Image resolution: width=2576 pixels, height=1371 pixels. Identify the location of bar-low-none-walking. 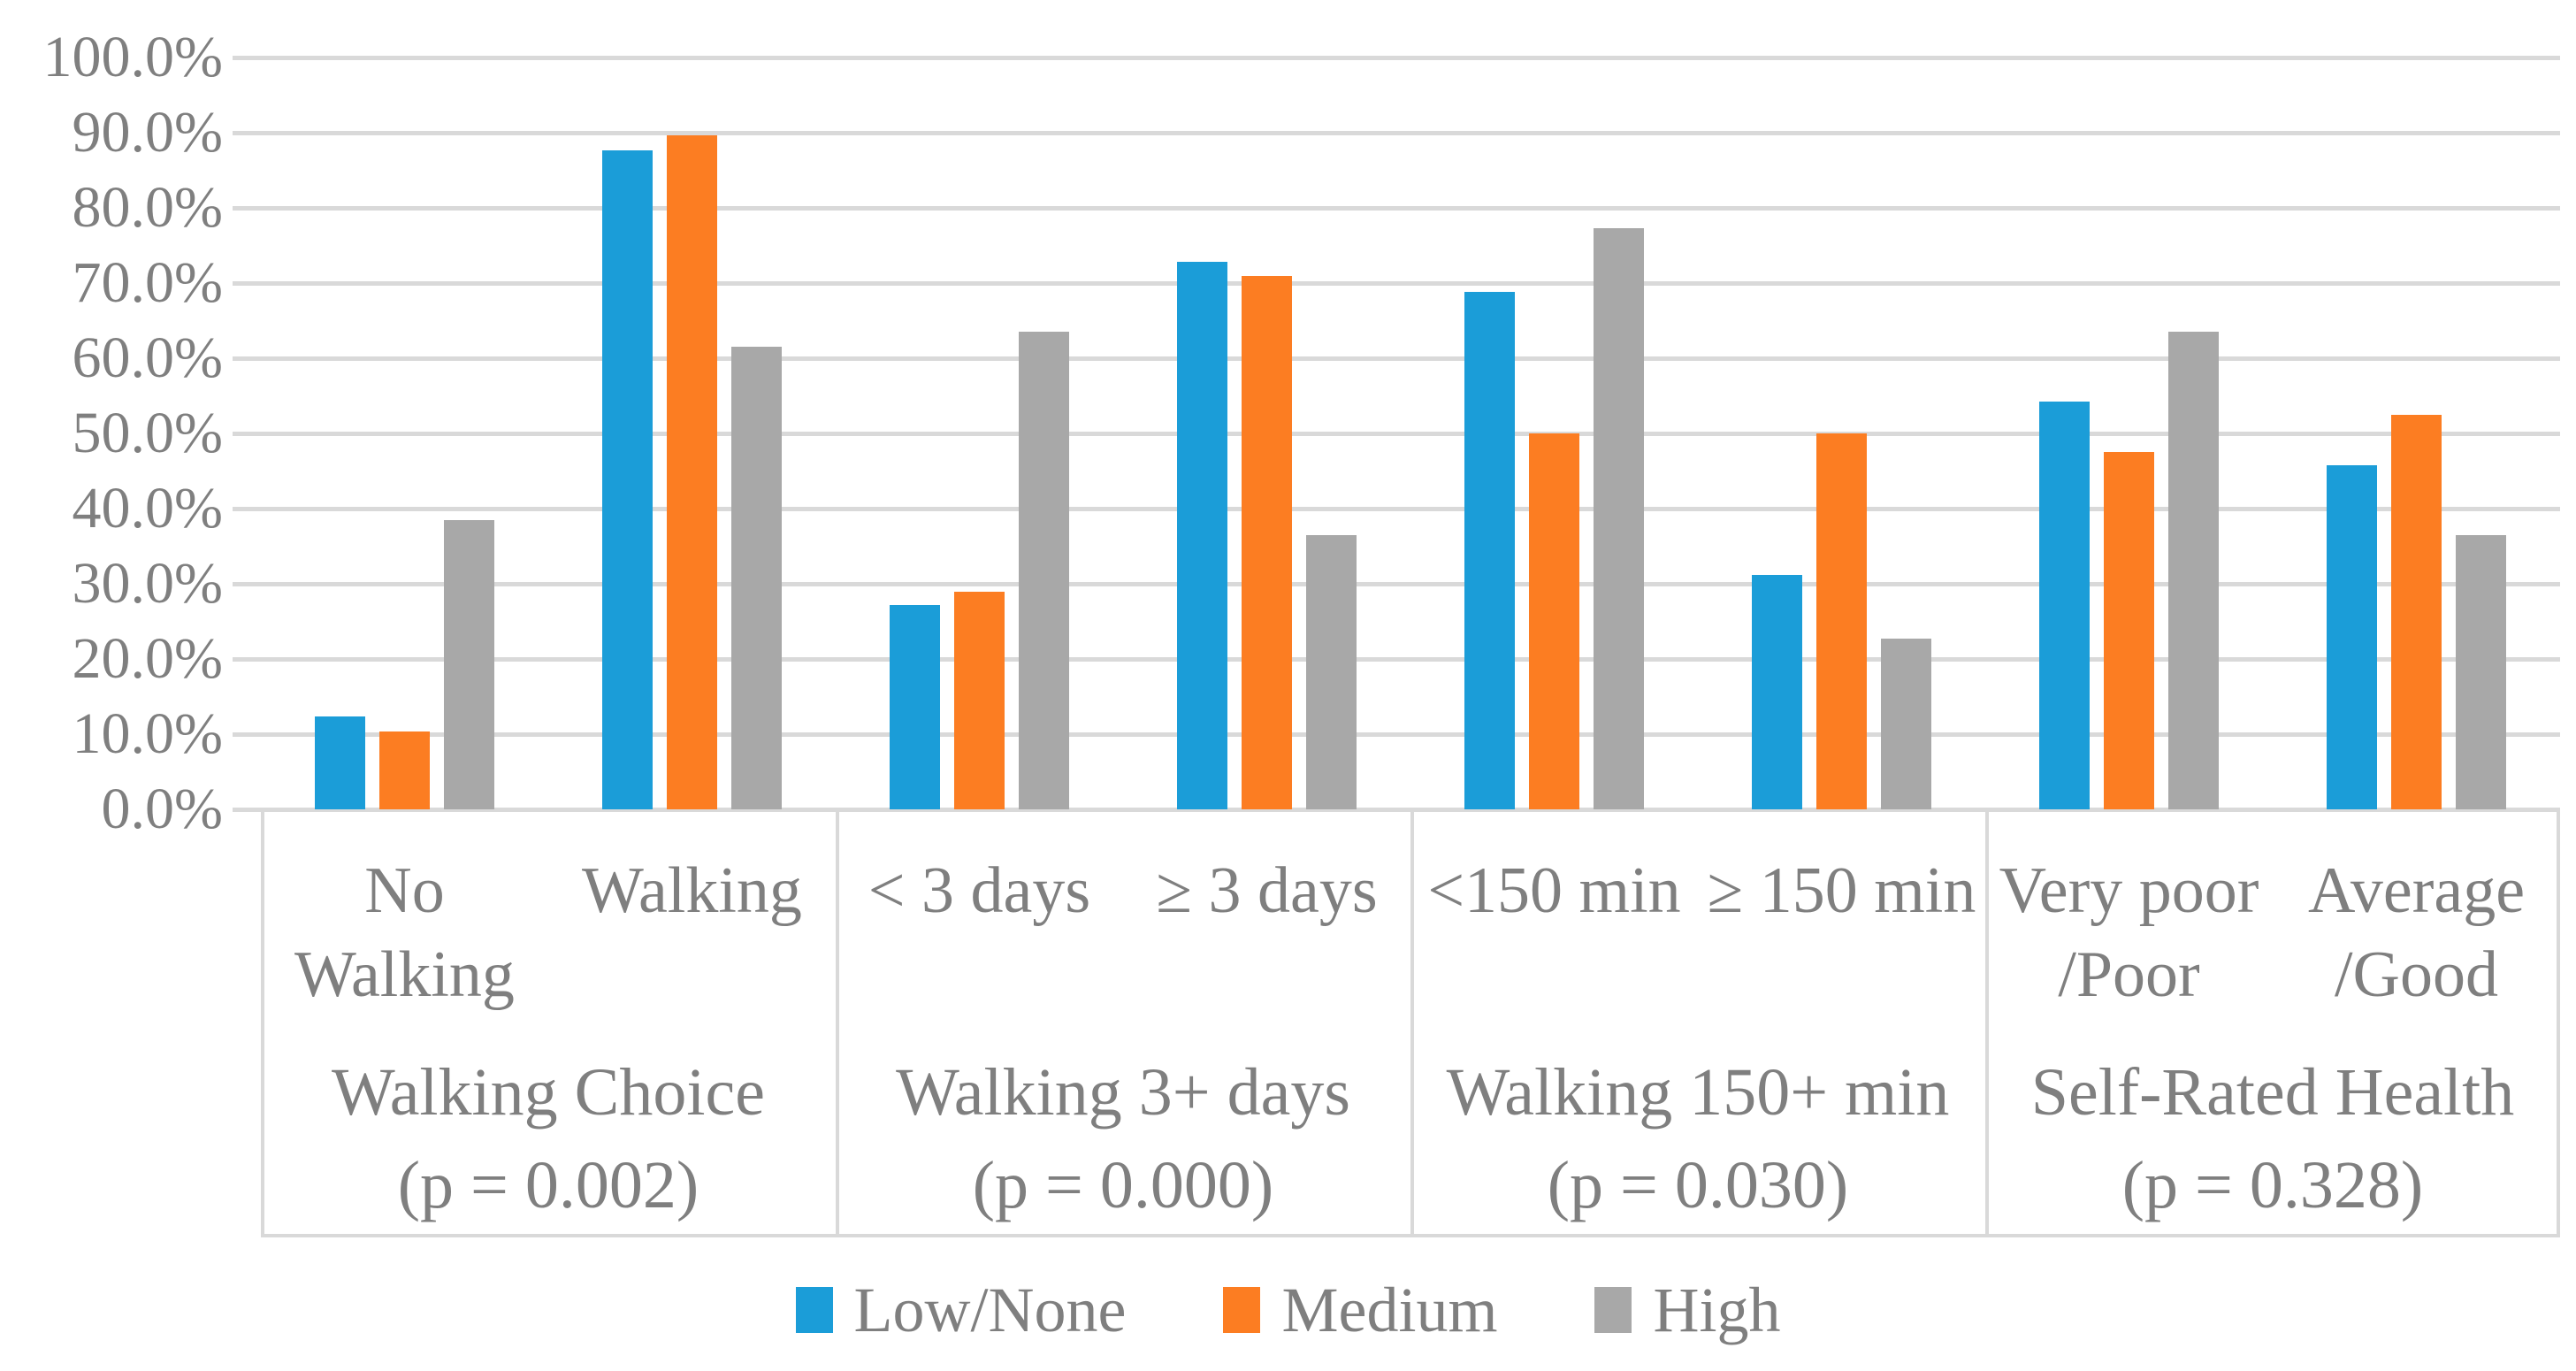
(628, 479).